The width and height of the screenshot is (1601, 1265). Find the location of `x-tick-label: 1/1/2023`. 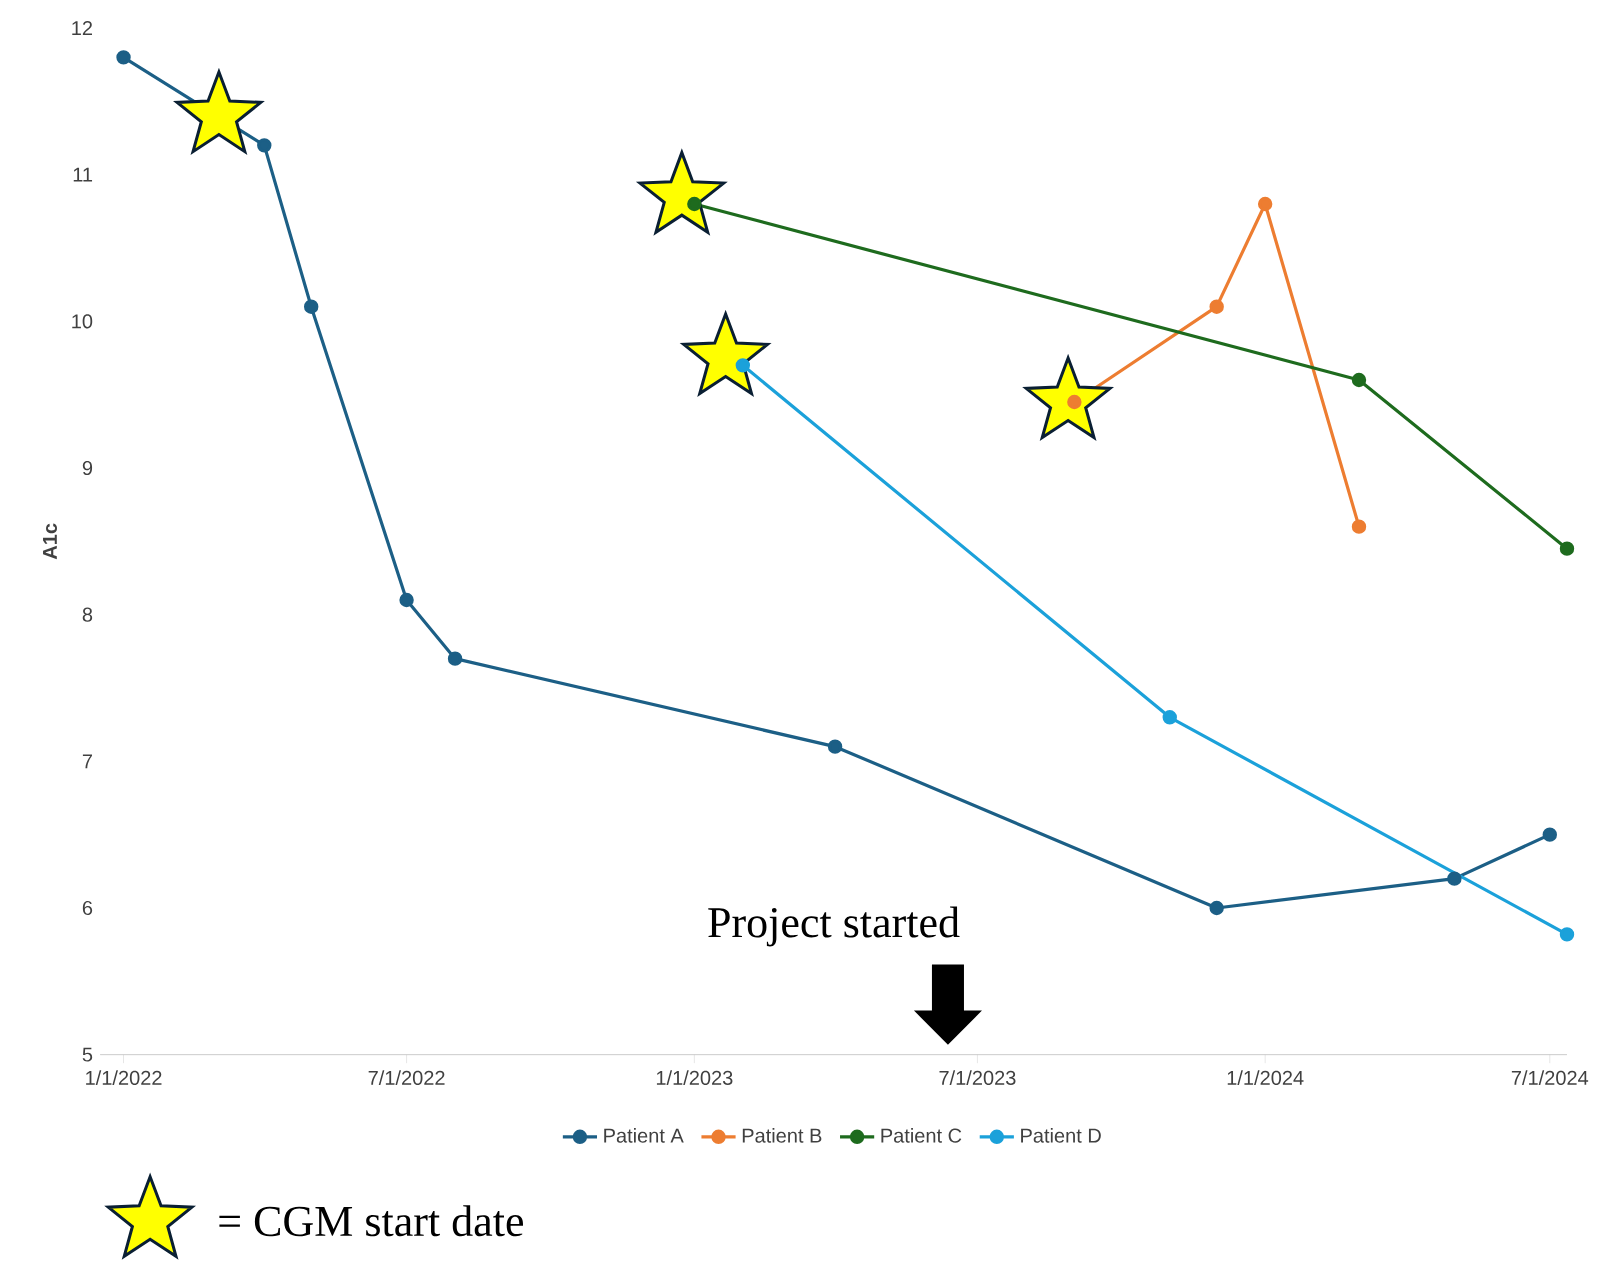

x-tick-label: 1/1/2023 is located at coordinates (694, 1078).